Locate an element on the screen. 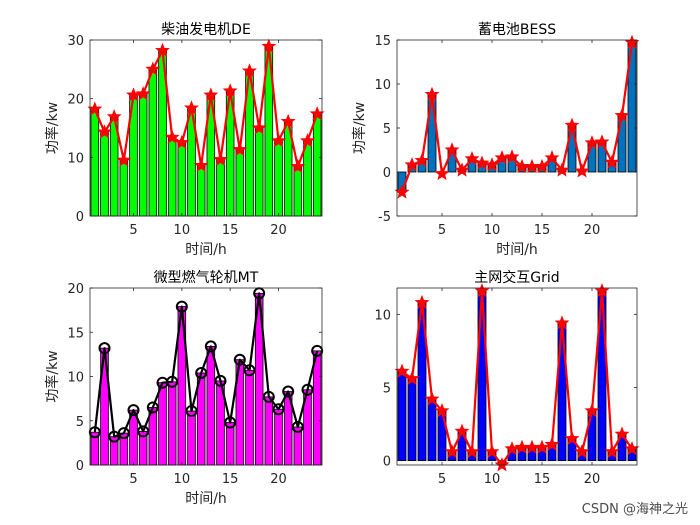  chart-title: 微型燃气轮机MT is located at coordinates (206, 277).